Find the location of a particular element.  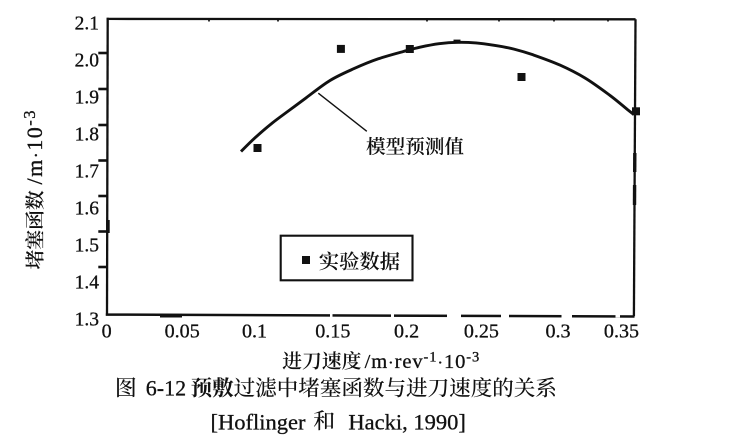

svg-text: 0.2 is located at coordinates (406, 331).